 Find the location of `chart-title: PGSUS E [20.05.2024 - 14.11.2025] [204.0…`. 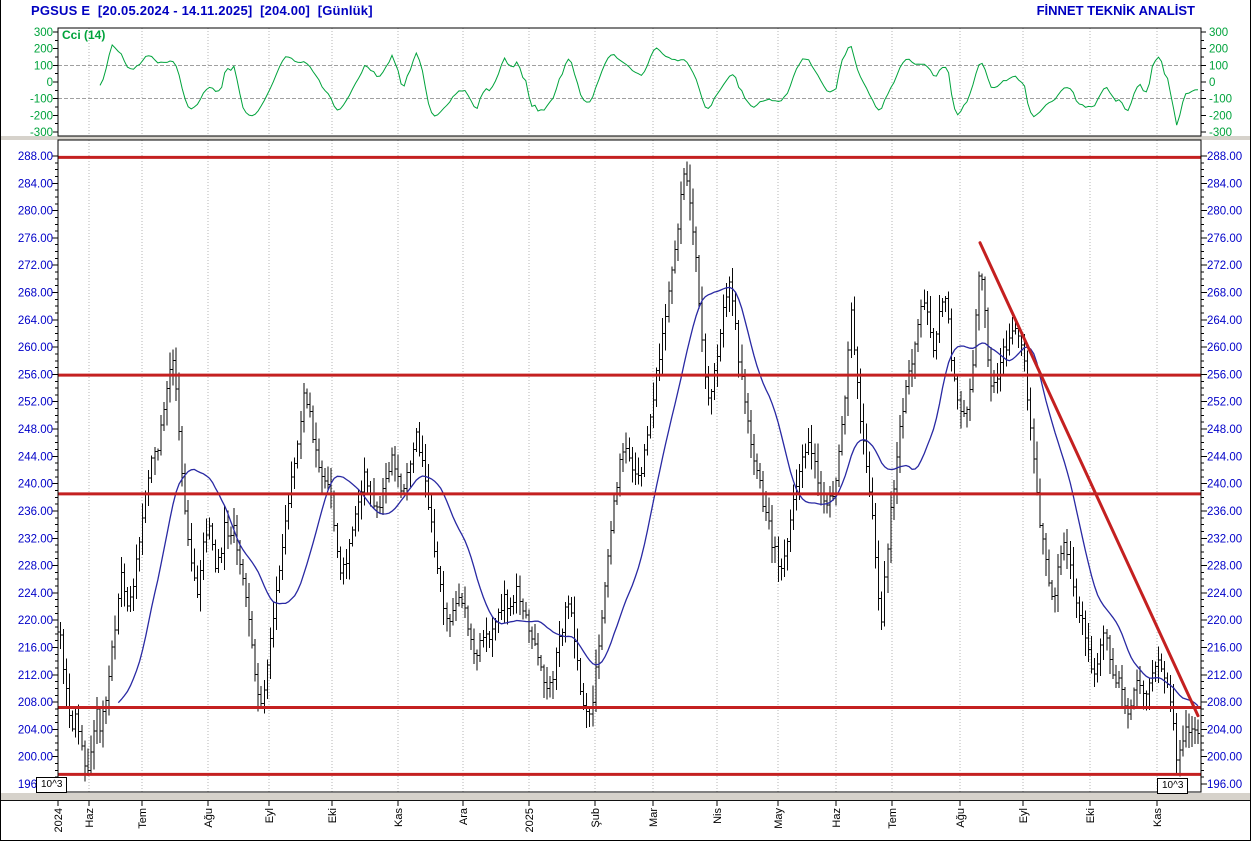

chart-title: PGSUS E [20.05.2024 - 14.11.2025] [204.0… is located at coordinates (202, 10).